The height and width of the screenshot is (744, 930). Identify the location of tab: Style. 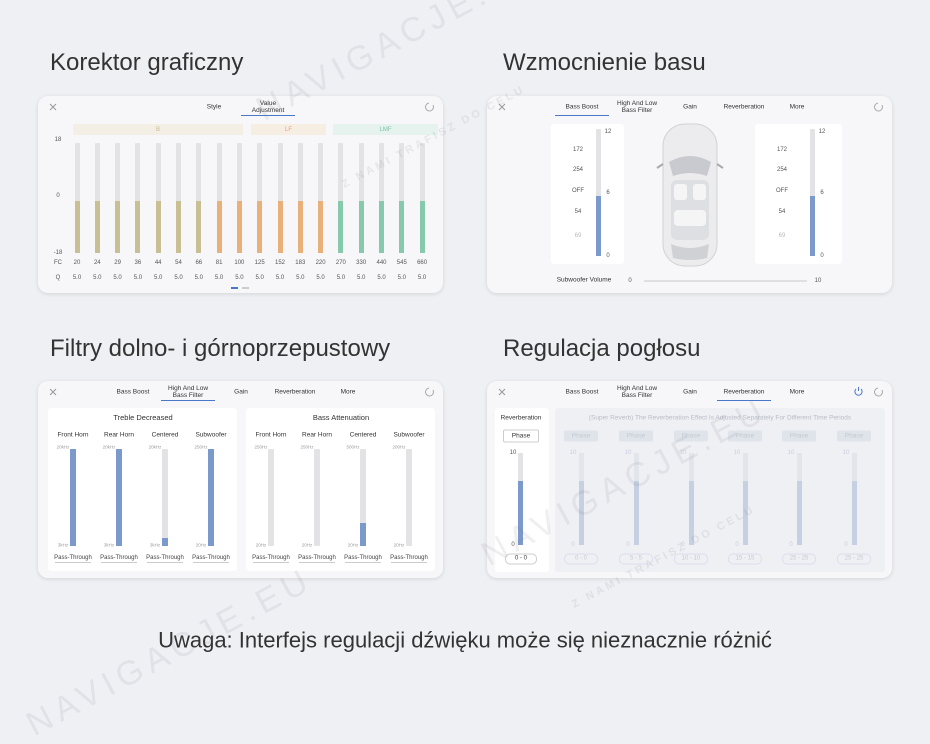
(214, 107).